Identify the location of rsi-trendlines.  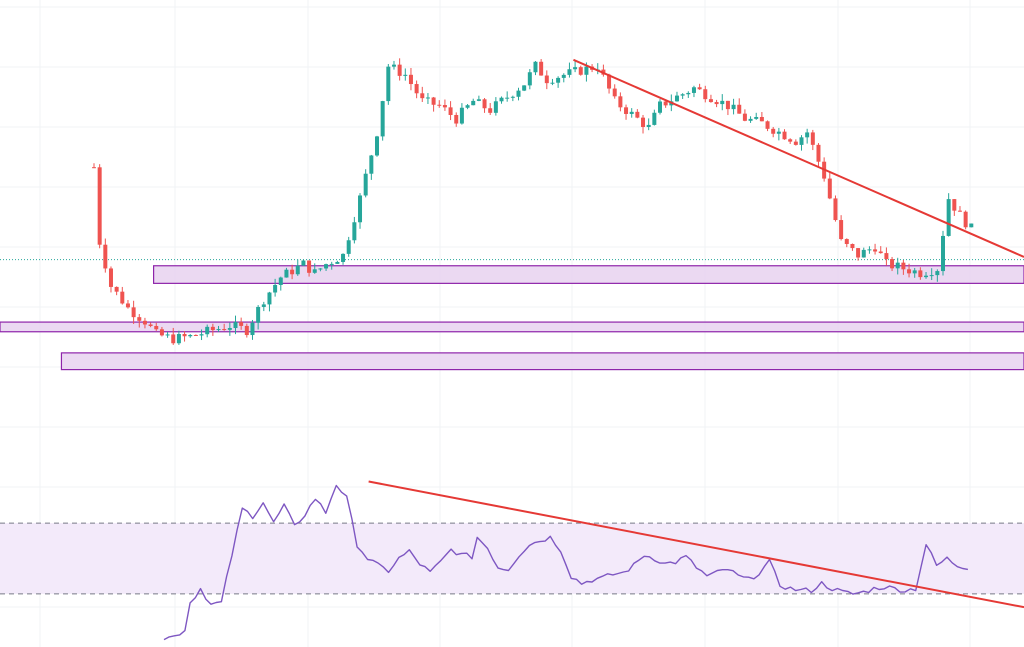
(696, 544).